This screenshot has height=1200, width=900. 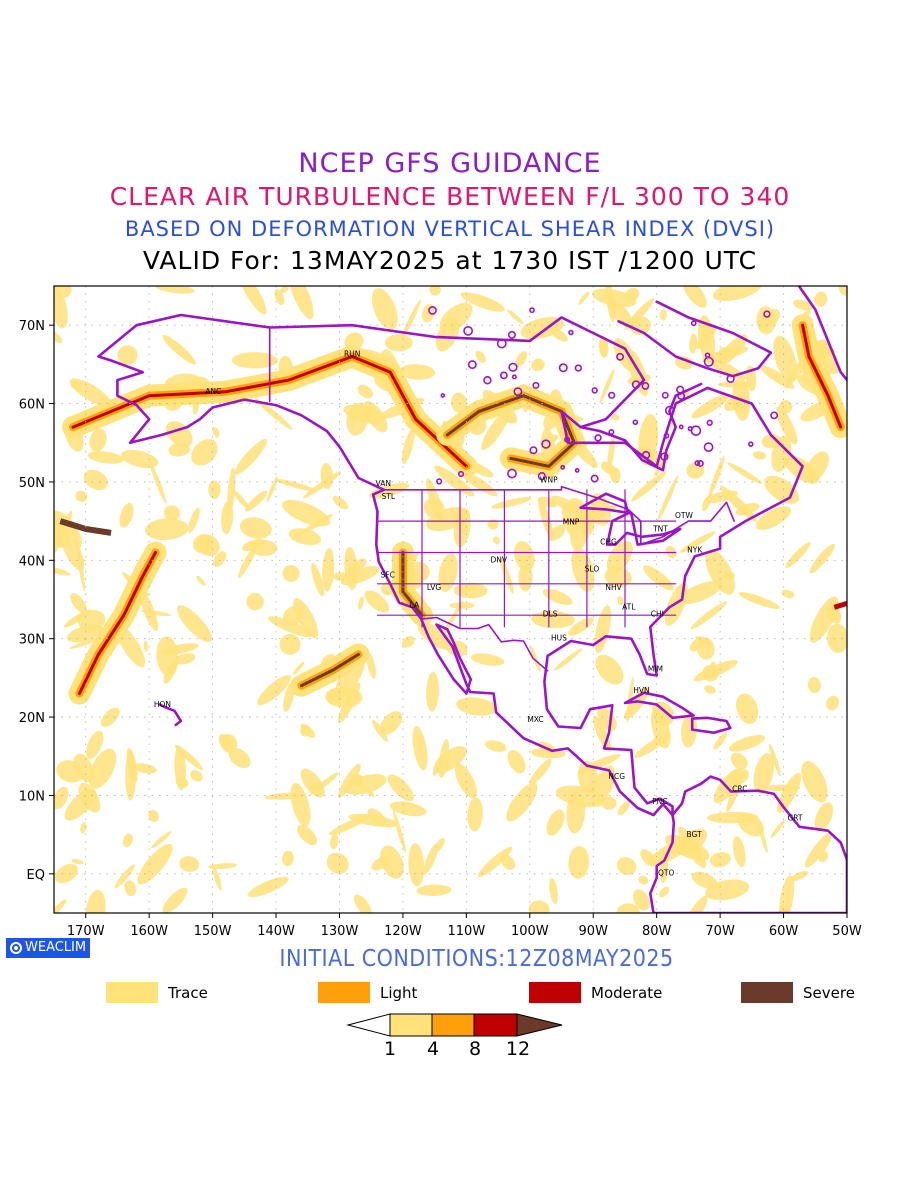 What do you see at coordinates (213, 931) in the screenshot?
I see `lon-label: 150W` at bounding box center [213, 931].